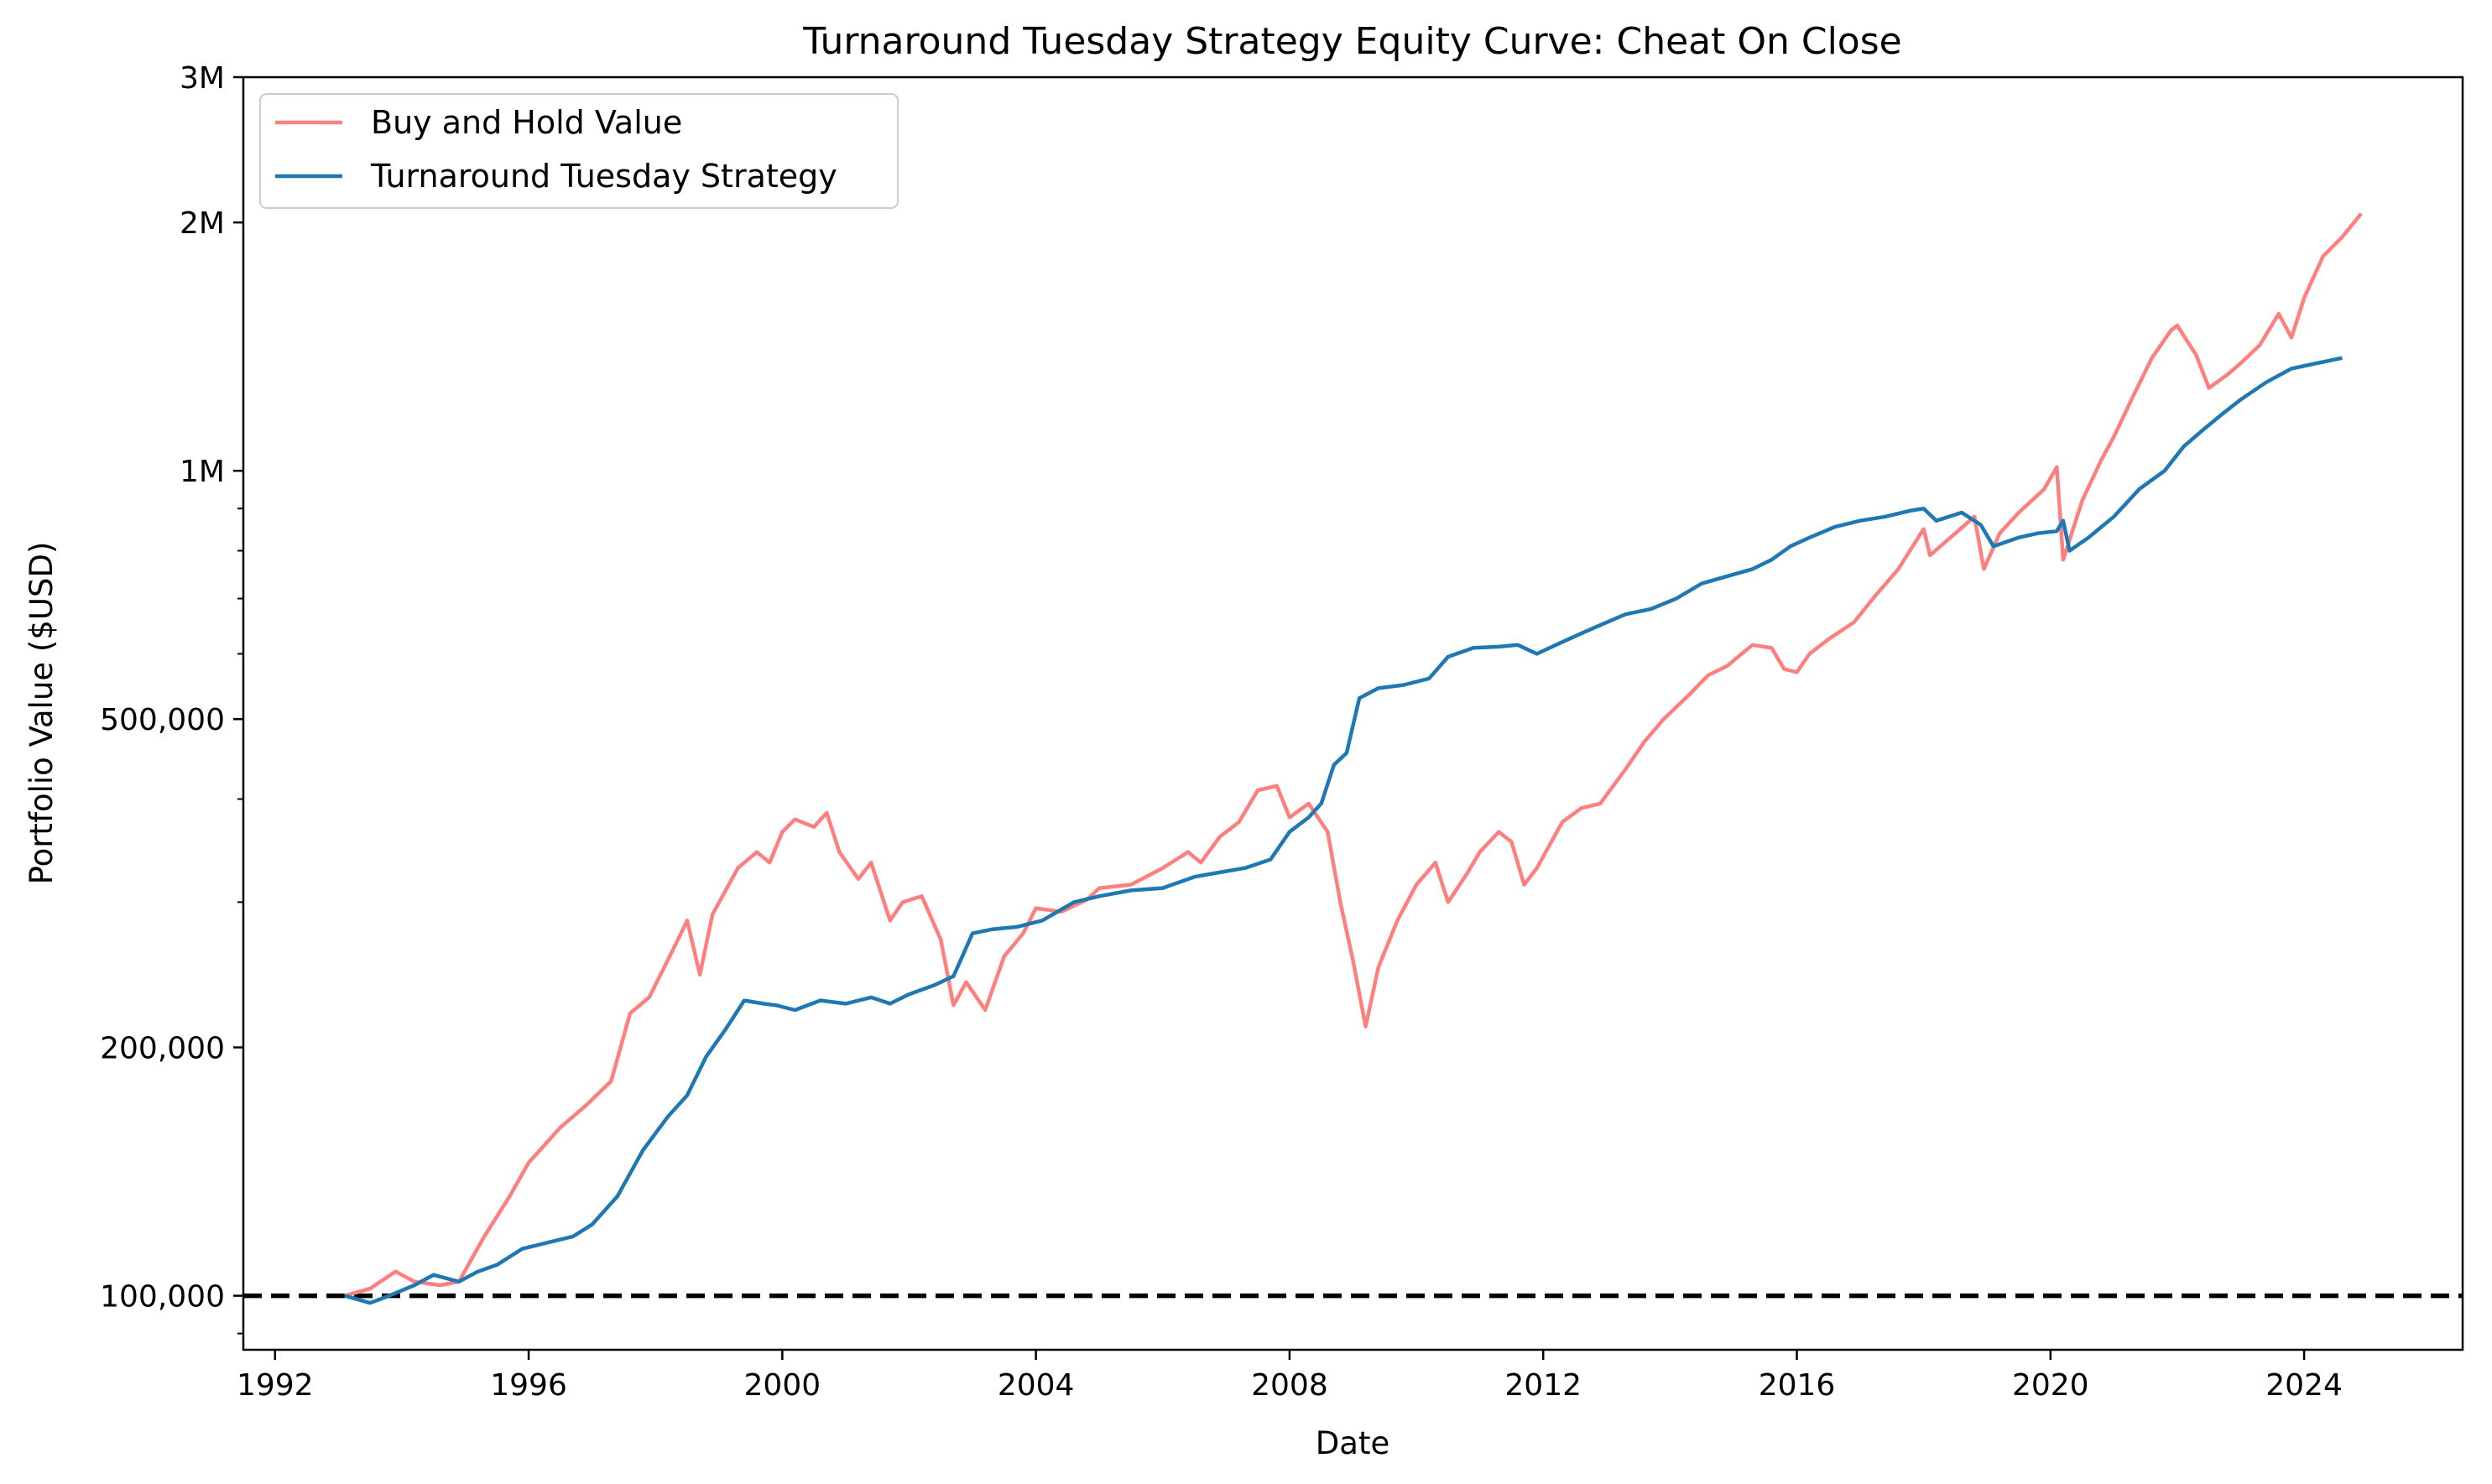  I want to click on y-axis-label: Portfolio Value ($USD), so click(42, 713).